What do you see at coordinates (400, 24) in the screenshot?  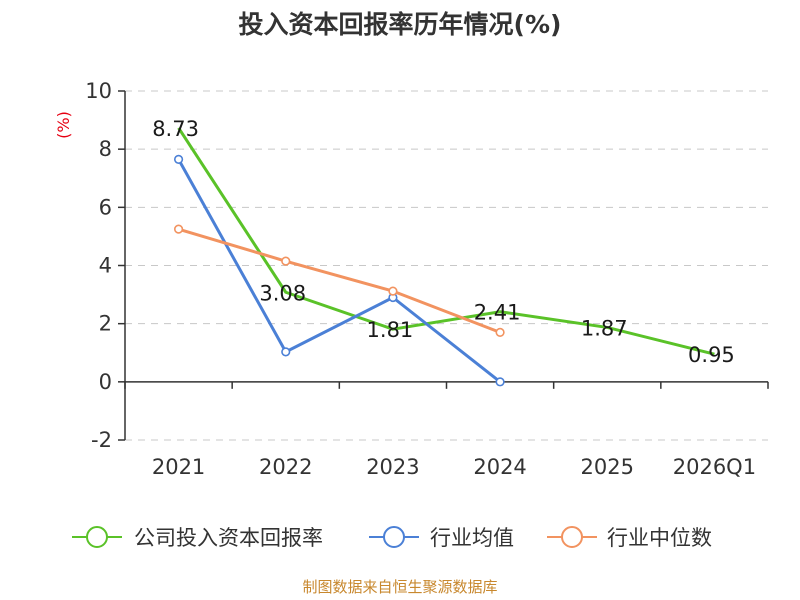 I see `chart-title: 投入资本回报率历年情况(%)` at bounding box center [400, 24].